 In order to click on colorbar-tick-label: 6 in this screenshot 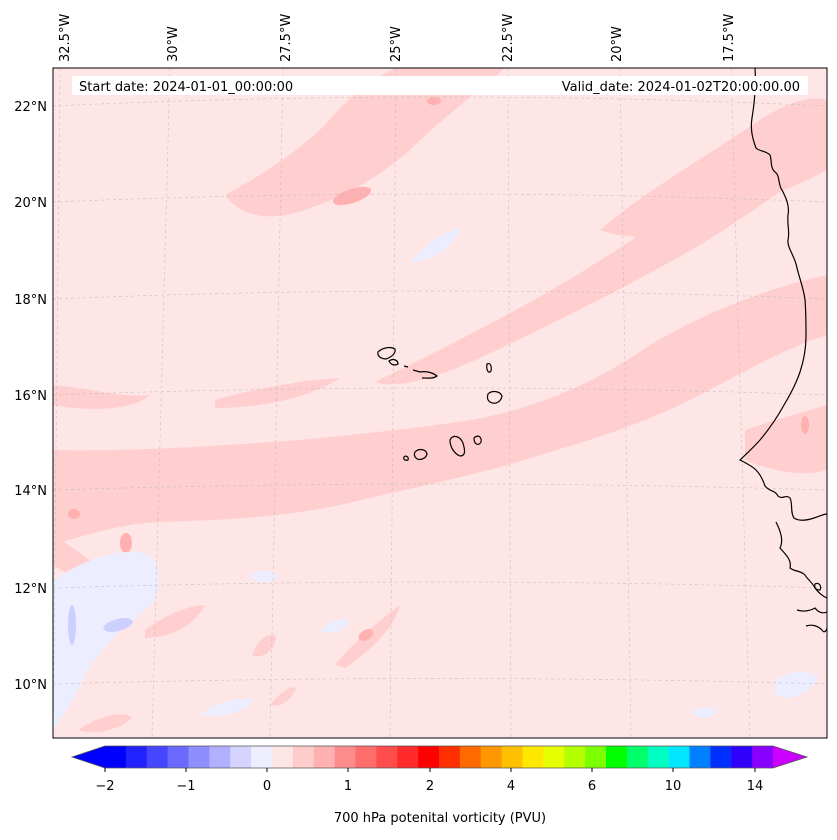, I will do `click(592, 786)`.